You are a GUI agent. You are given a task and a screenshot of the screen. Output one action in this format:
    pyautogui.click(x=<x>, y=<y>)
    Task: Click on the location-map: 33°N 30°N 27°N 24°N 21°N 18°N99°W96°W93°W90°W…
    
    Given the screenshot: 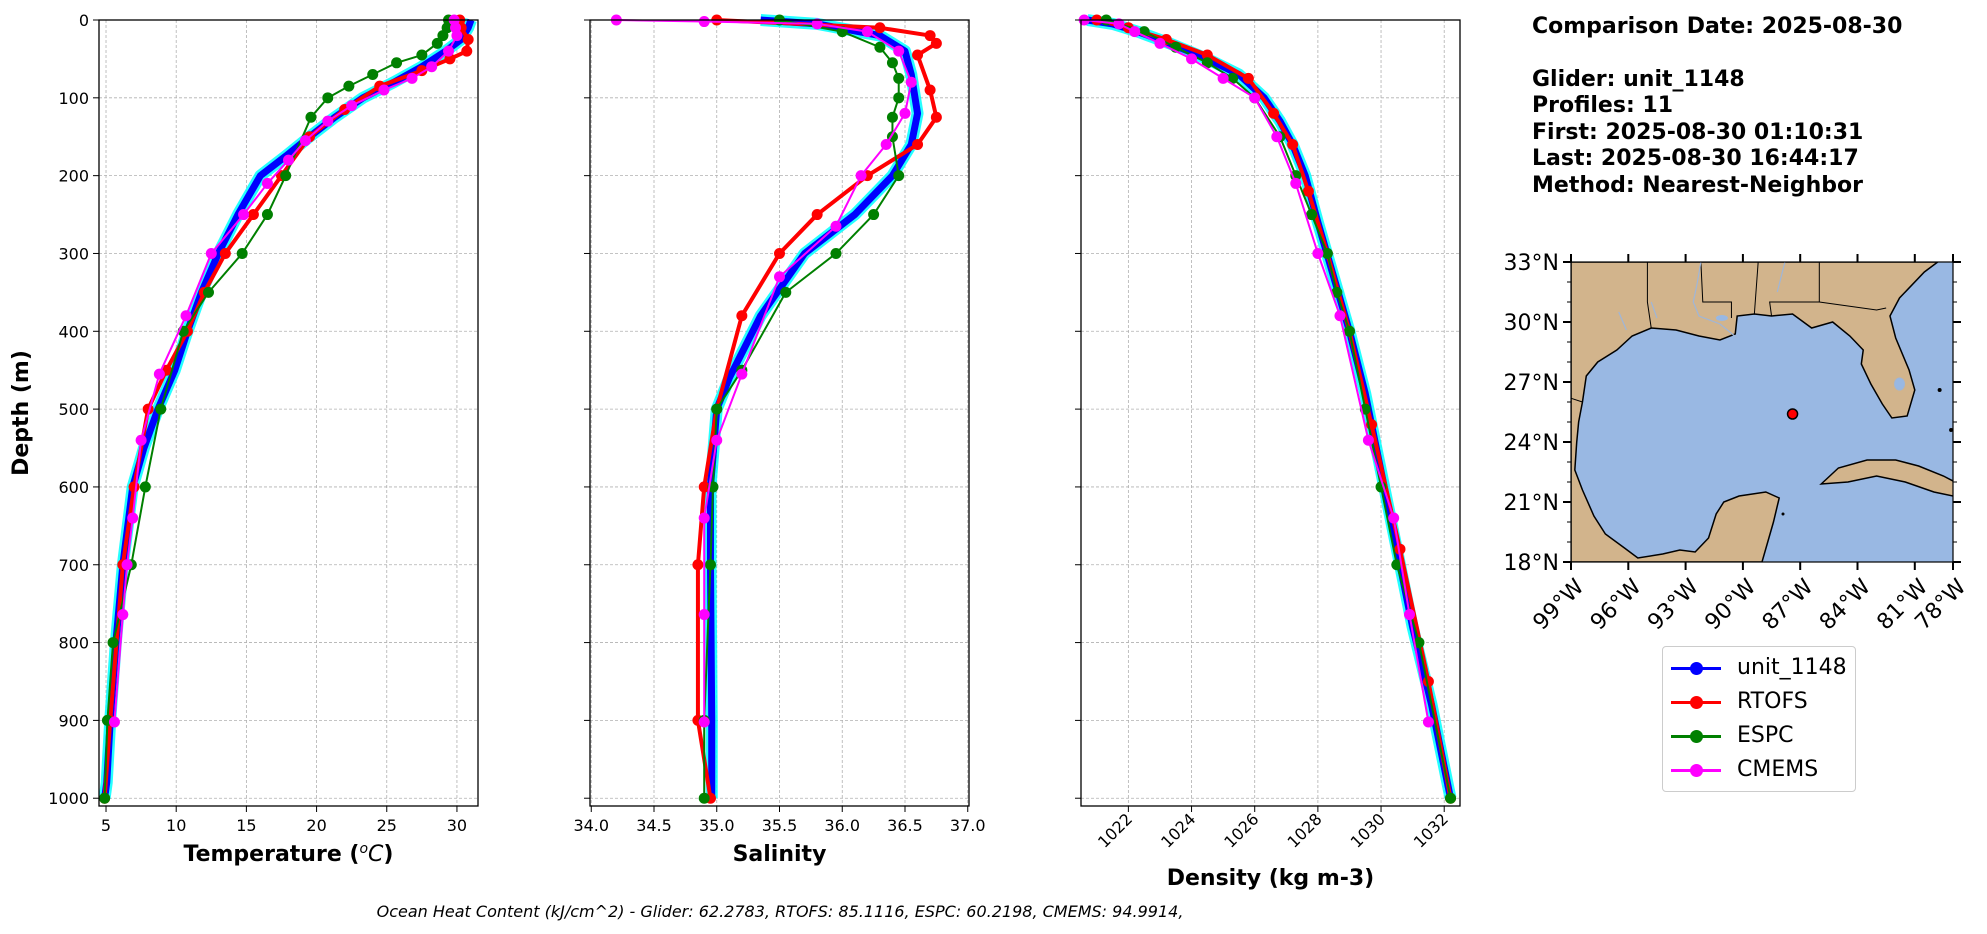 What is the action you would take?
    pyautogui.click(x=1738, y=443)
    